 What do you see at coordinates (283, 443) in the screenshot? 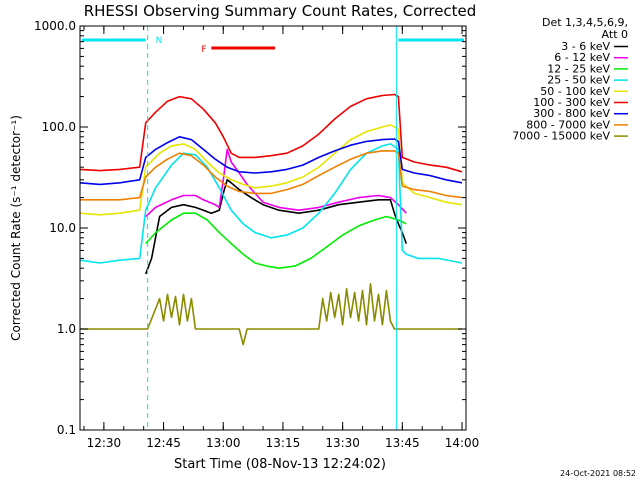
I see `x-tick-label: 13:15` at bounding box center [283, 443].